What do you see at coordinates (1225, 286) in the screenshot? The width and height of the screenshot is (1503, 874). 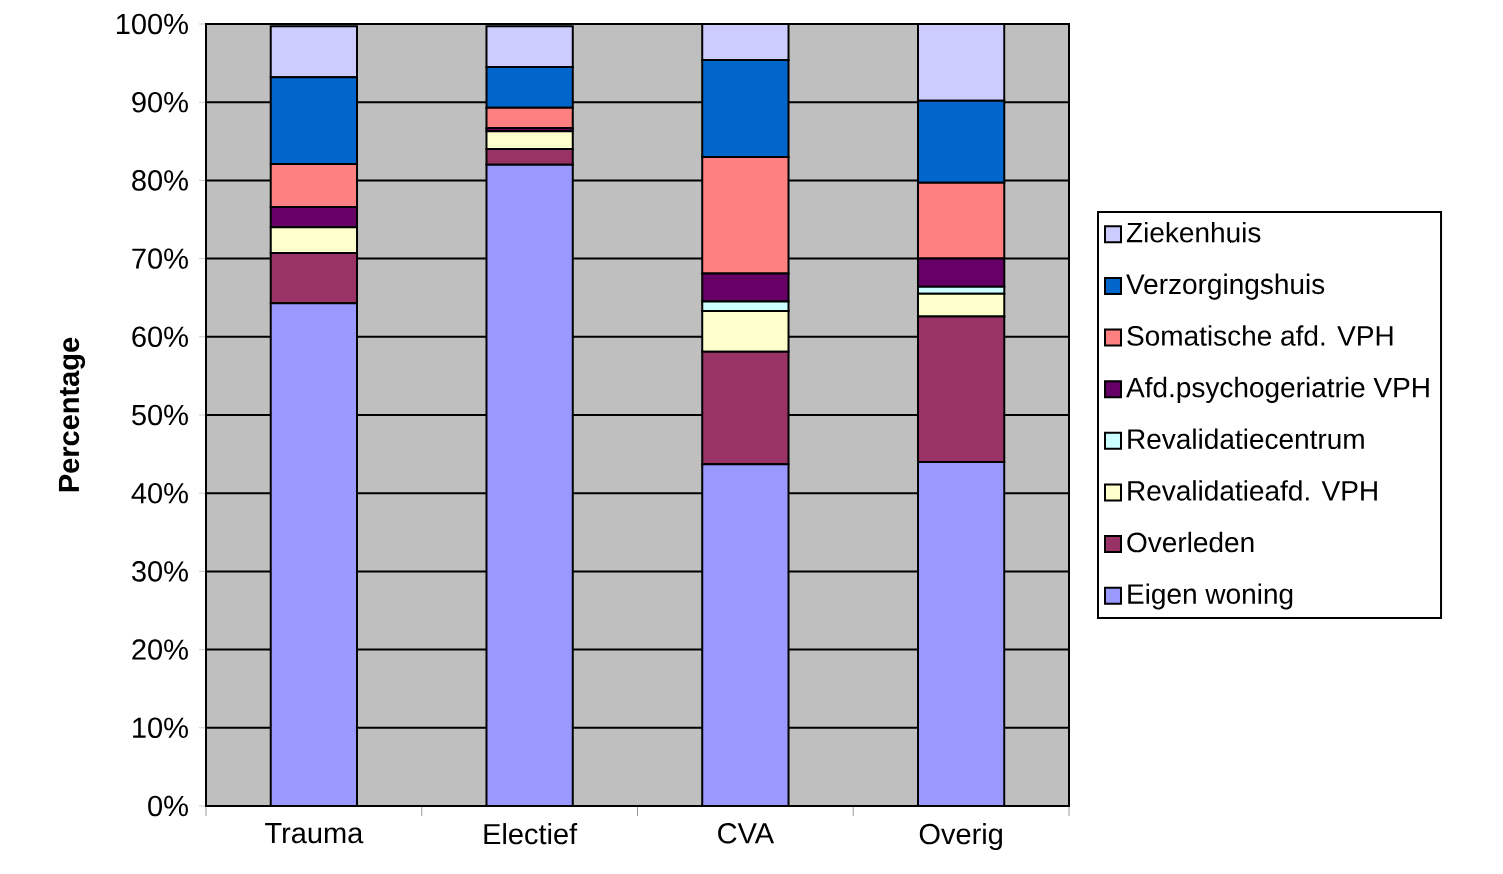 I see `legend-label: Verzorgingshuis` at bounding box center [1225, 286].